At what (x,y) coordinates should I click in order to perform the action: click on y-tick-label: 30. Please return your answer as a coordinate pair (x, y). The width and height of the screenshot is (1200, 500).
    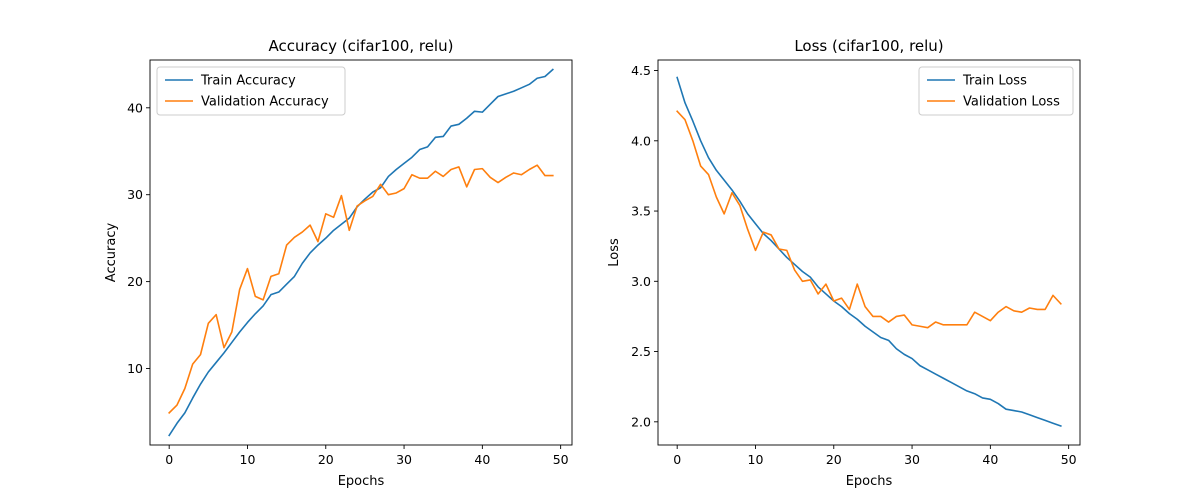
    Looking at the image, I should click on (135, 194).